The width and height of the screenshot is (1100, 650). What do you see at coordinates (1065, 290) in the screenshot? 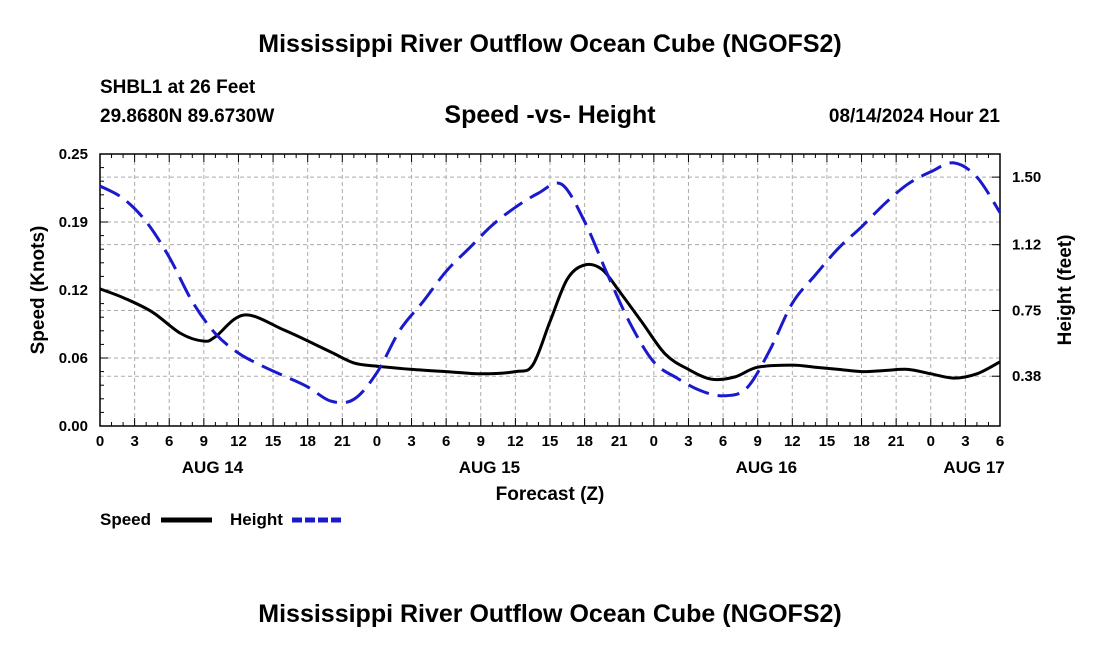
I see `y-axis-right-title: Height (feet)` at bounding box center [1065, 290].